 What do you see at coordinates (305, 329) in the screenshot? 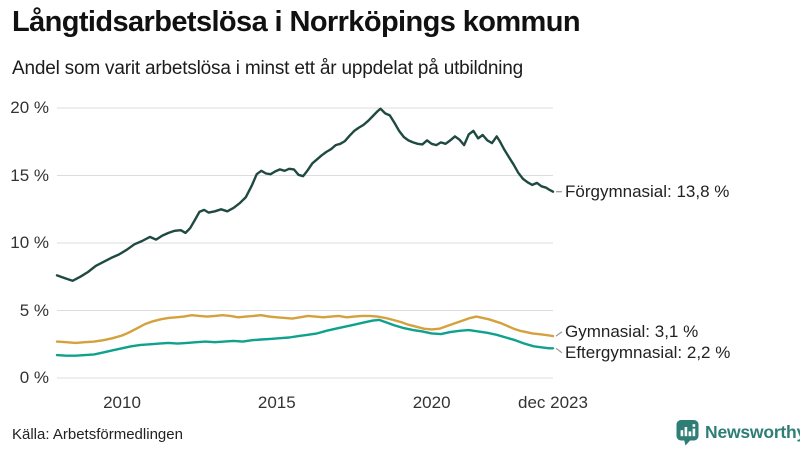
I see `series-line-gymnasial` at bounding box center [305, 329].